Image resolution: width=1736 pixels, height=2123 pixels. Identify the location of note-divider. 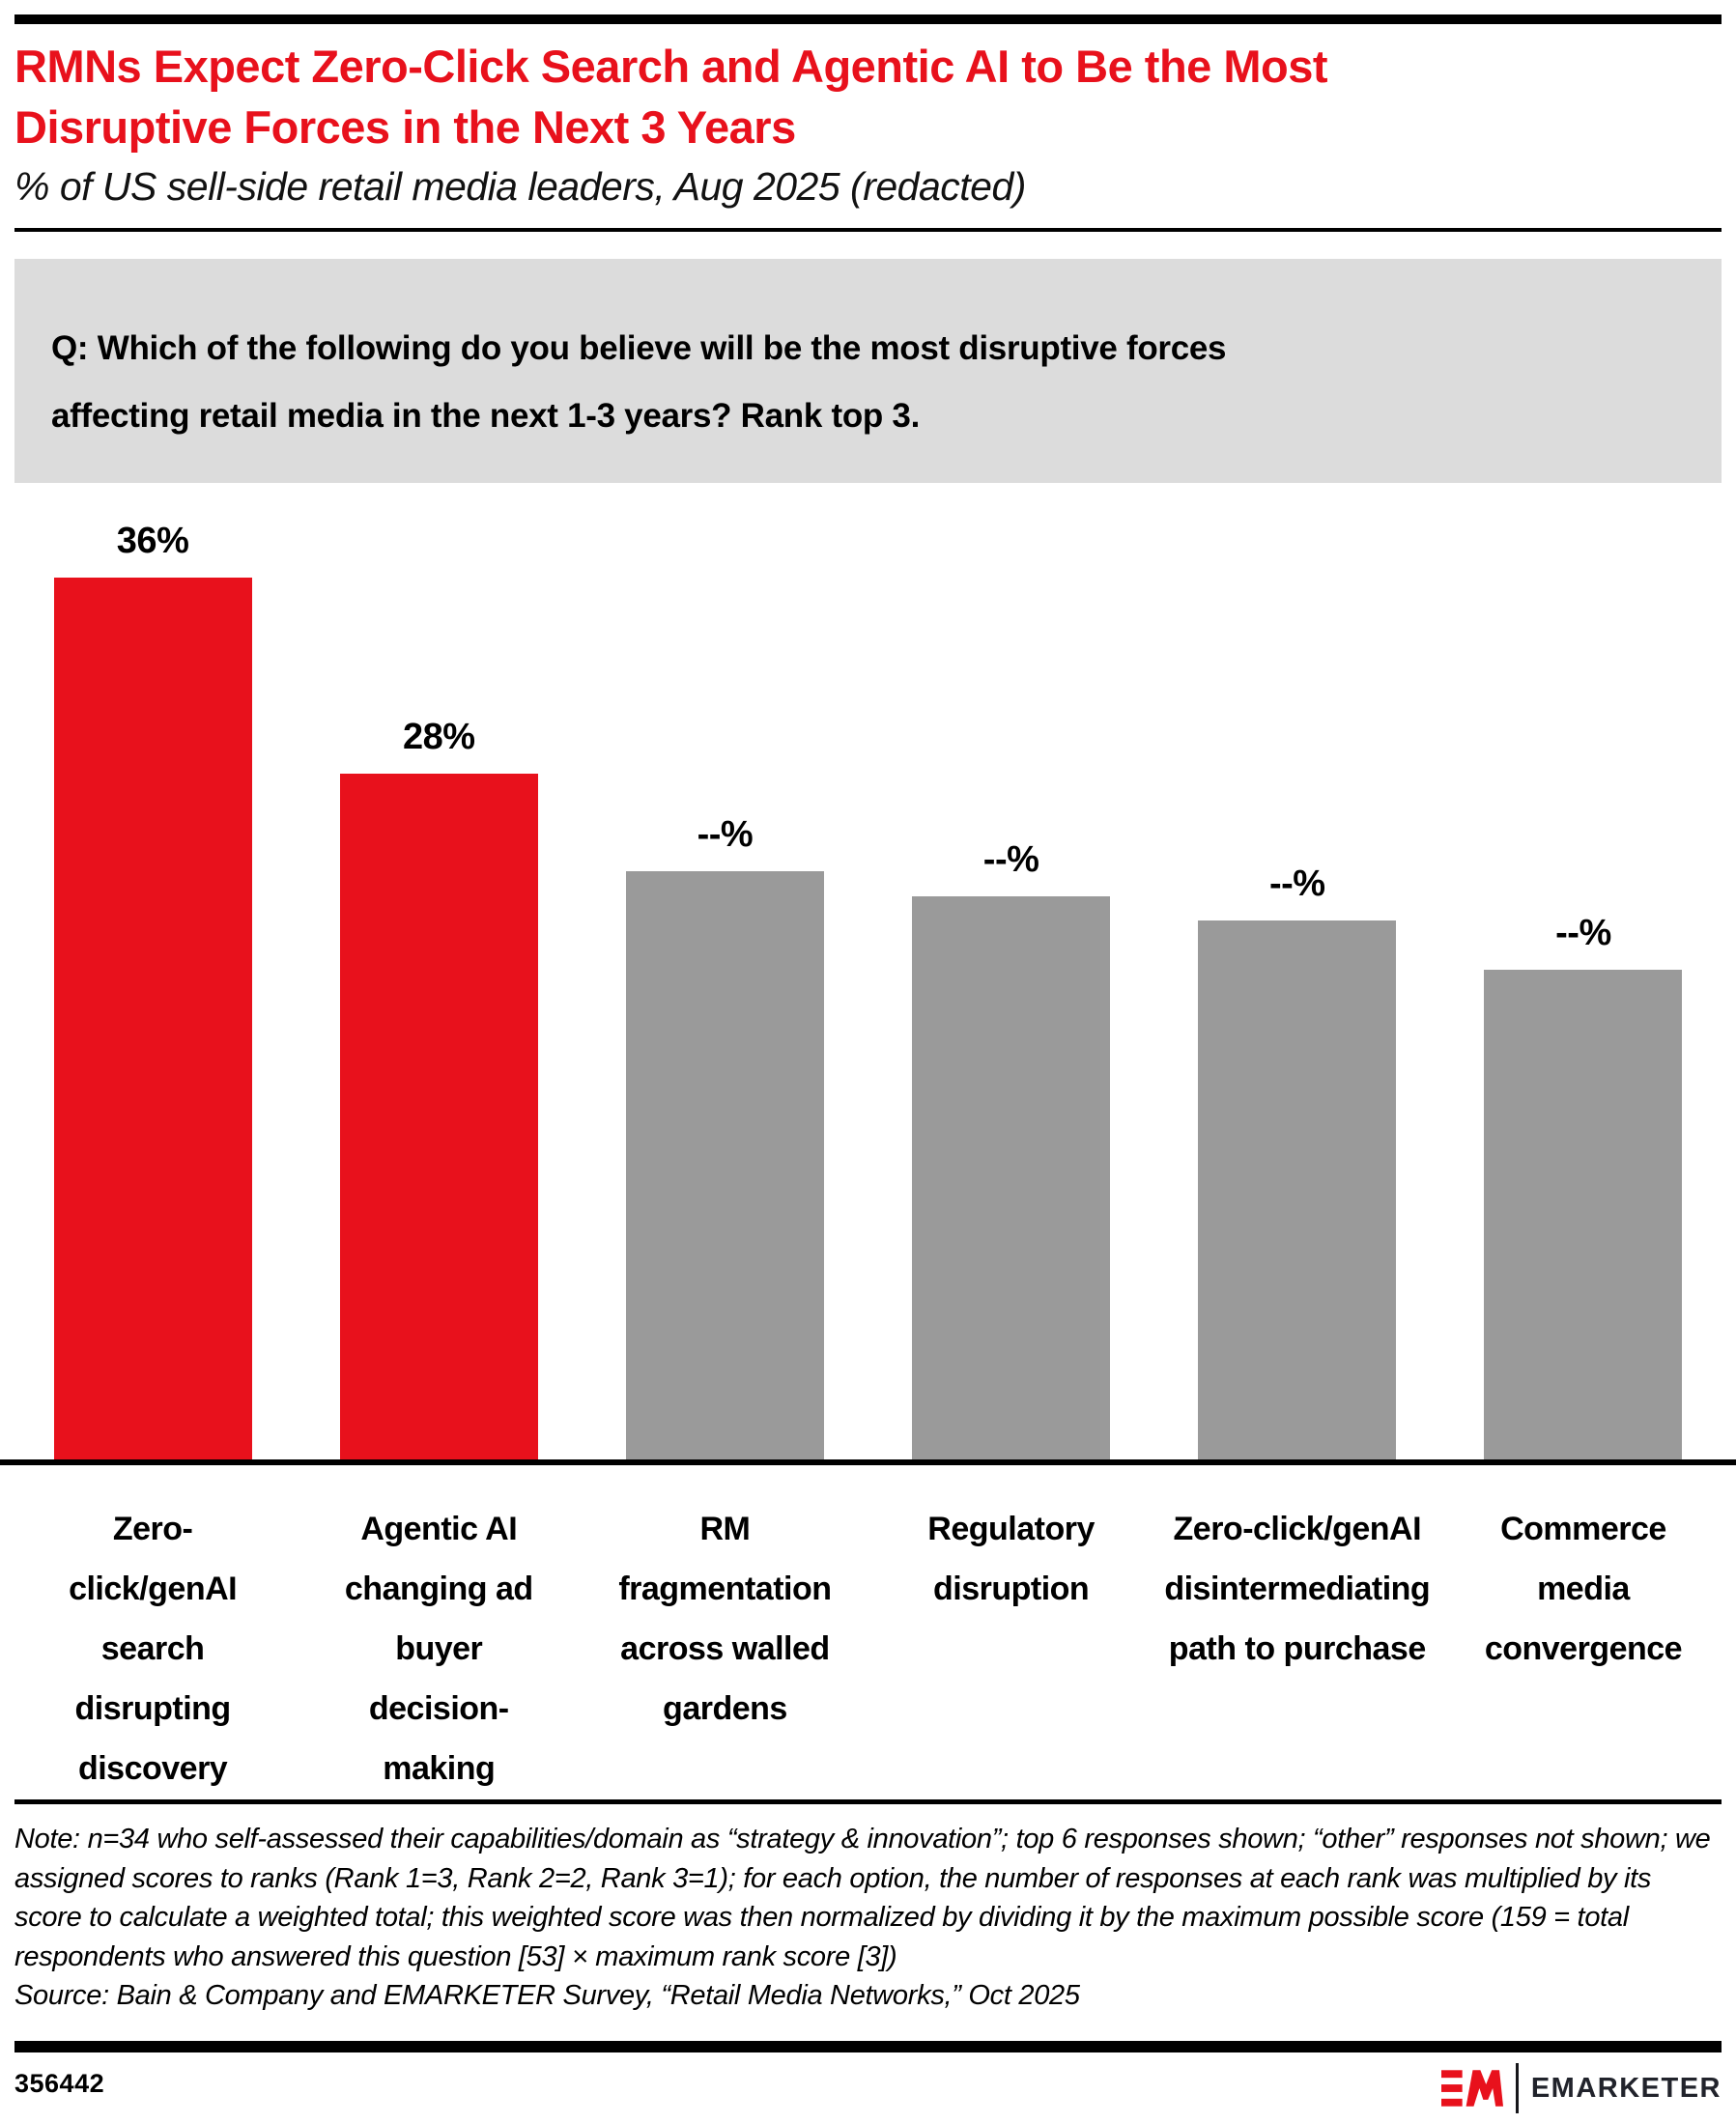
(868, 1801).